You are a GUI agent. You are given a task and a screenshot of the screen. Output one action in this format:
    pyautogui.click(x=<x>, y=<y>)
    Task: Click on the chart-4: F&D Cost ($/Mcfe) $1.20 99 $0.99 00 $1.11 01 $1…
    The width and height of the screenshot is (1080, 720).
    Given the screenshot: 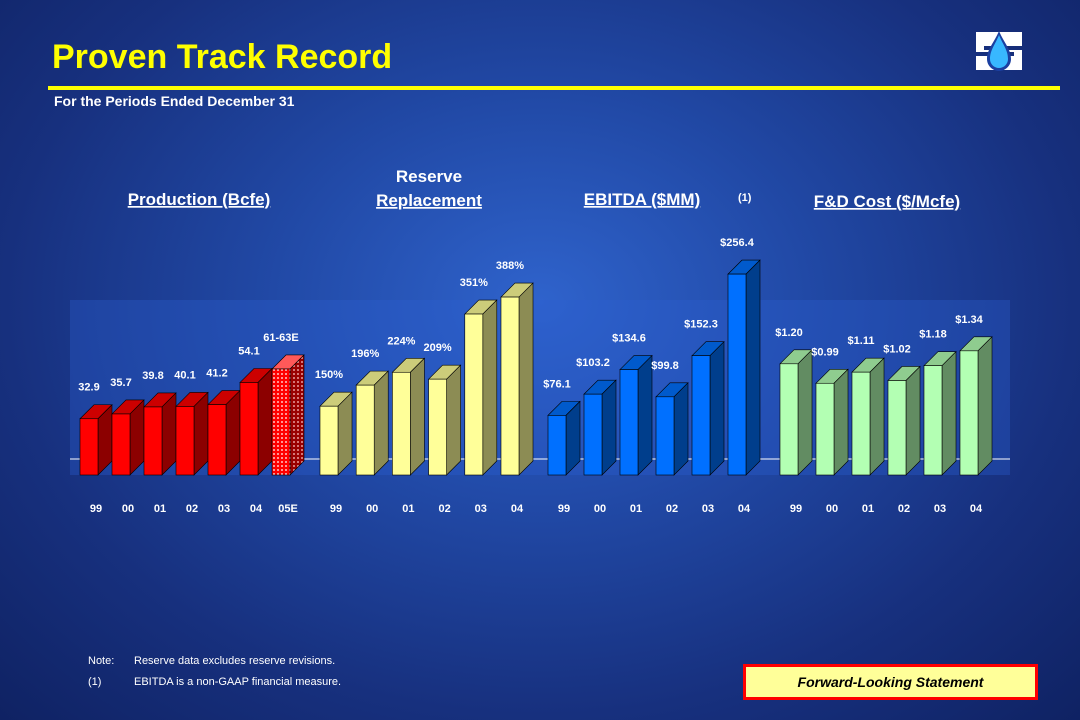 What is the action you would take?
    pyautogui.click(x=884, y=353)
    